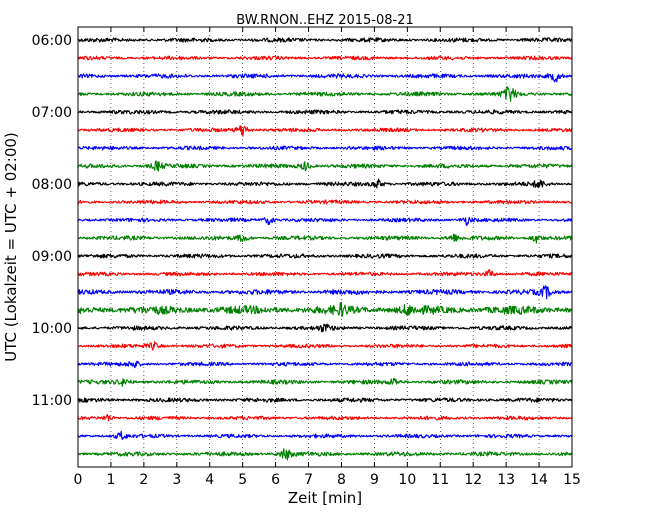 This screenshot has width=650, height=520. What do you see at coordinates (52, 41) in the screenshot?
I see `y-tick-label: 06:00` at bounding box center [52, 41].